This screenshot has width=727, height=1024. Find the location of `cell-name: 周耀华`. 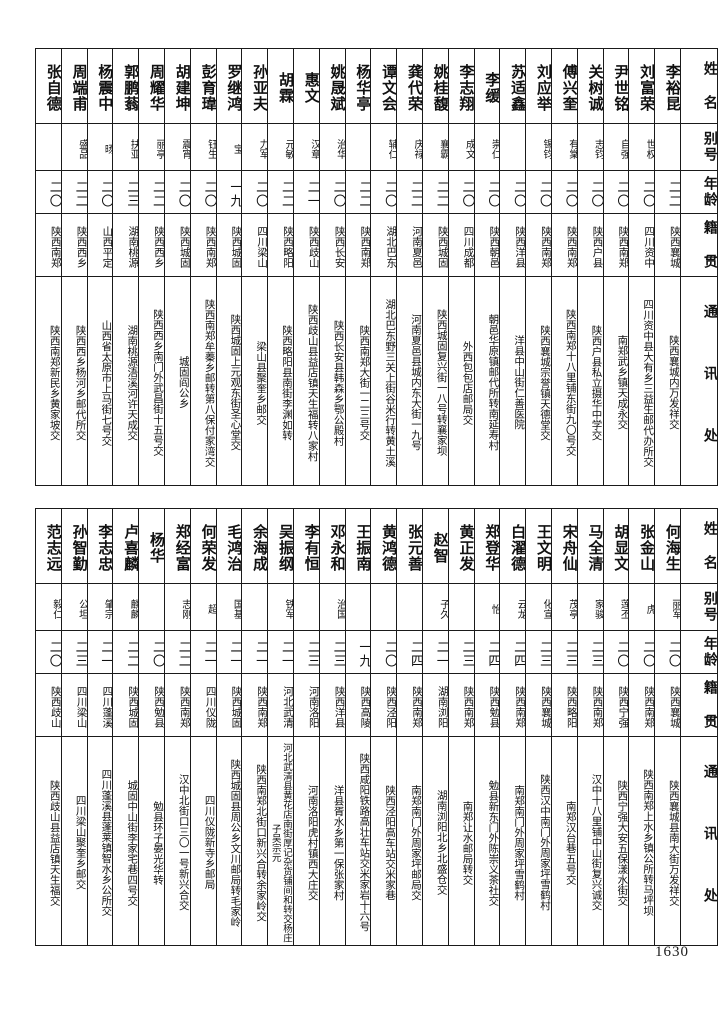

cell-name: 周耀华 is located at coordinates (151, 86).